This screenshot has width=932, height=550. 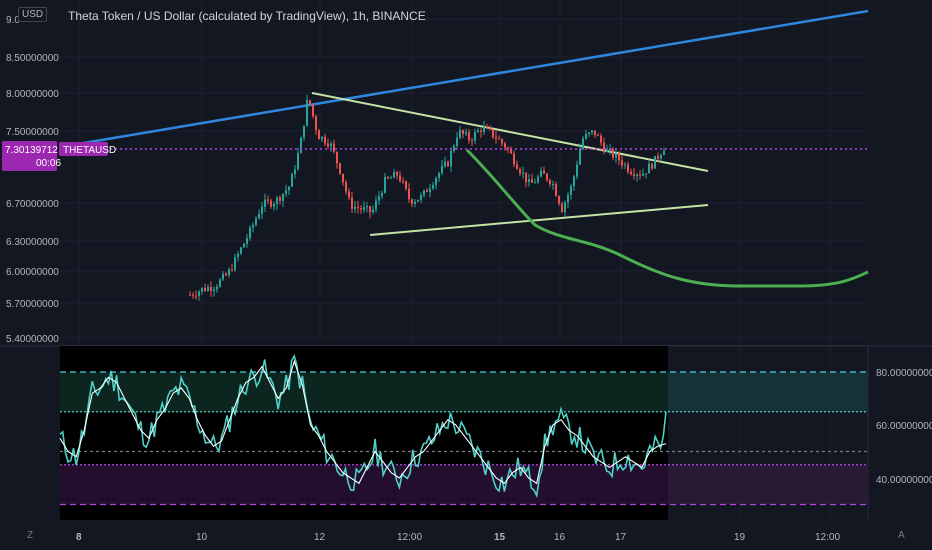 What do you see at coordinates (740, 537) in the screenshot?
I see `time-tick-label: 19` at bounding box center [740, 537].